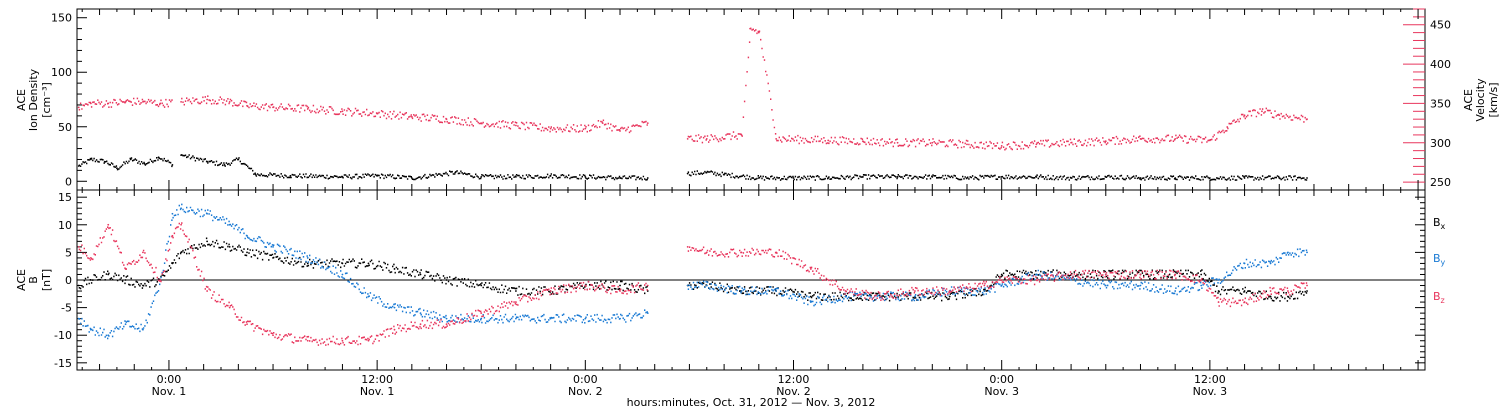 Image resolution: width=1500 pixels, height=410 pixels. What do you see at coordinates (1439, 223) in the screenshot?
I see `legend-entry-bx: Bx` at bounding box center [1439, 223].